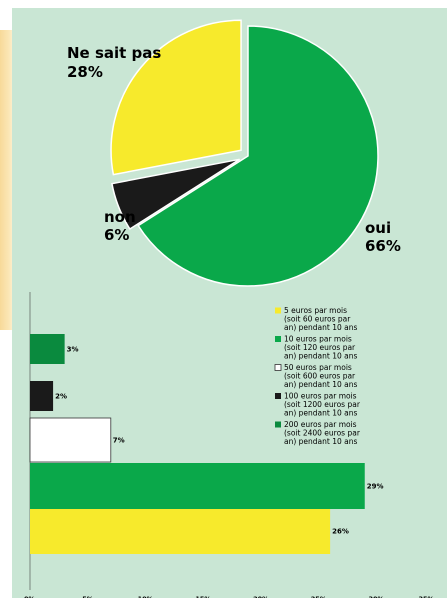 The image size is (447, 598). Describe the element at coordinates (73, 350) in the screenshot. I see `bar-value-label-5: 3%` at that location.